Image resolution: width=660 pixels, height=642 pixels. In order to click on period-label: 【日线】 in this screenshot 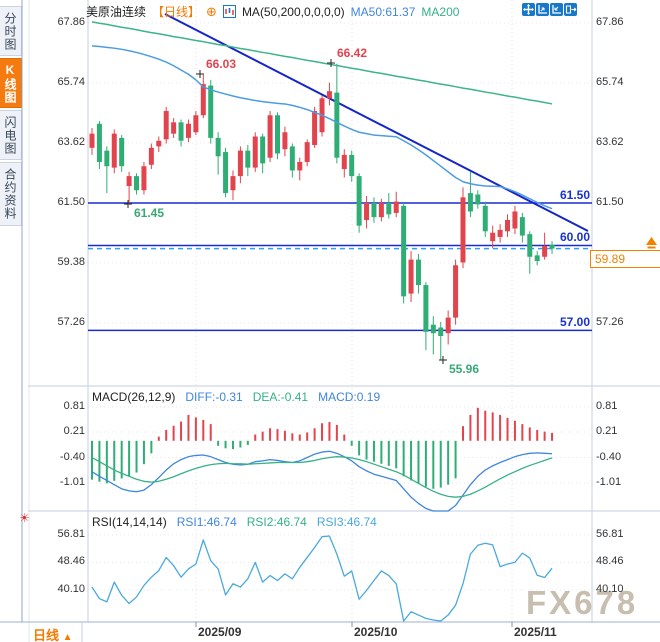, I will do `click(176, 12)`.